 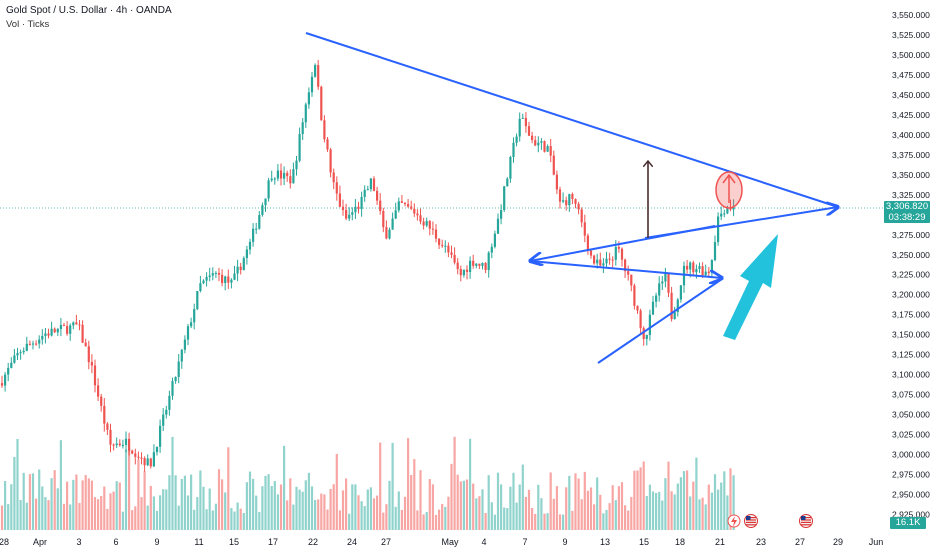 I want to click on price-tick-label: 3,225.000, so click(x=911, y=275).